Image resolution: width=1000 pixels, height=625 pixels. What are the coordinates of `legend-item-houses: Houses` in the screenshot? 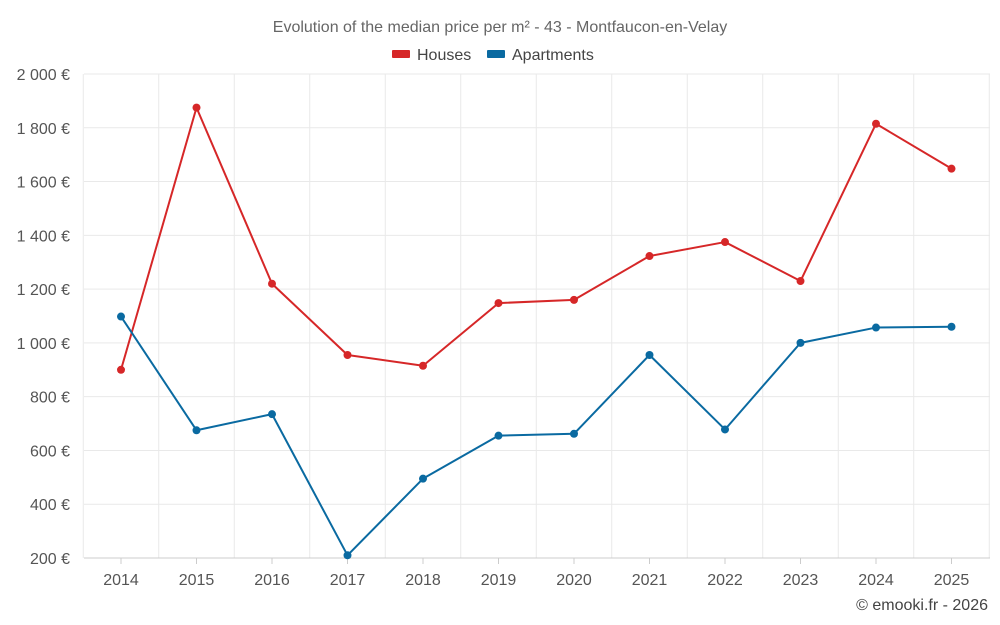 It's located at (431, 55).